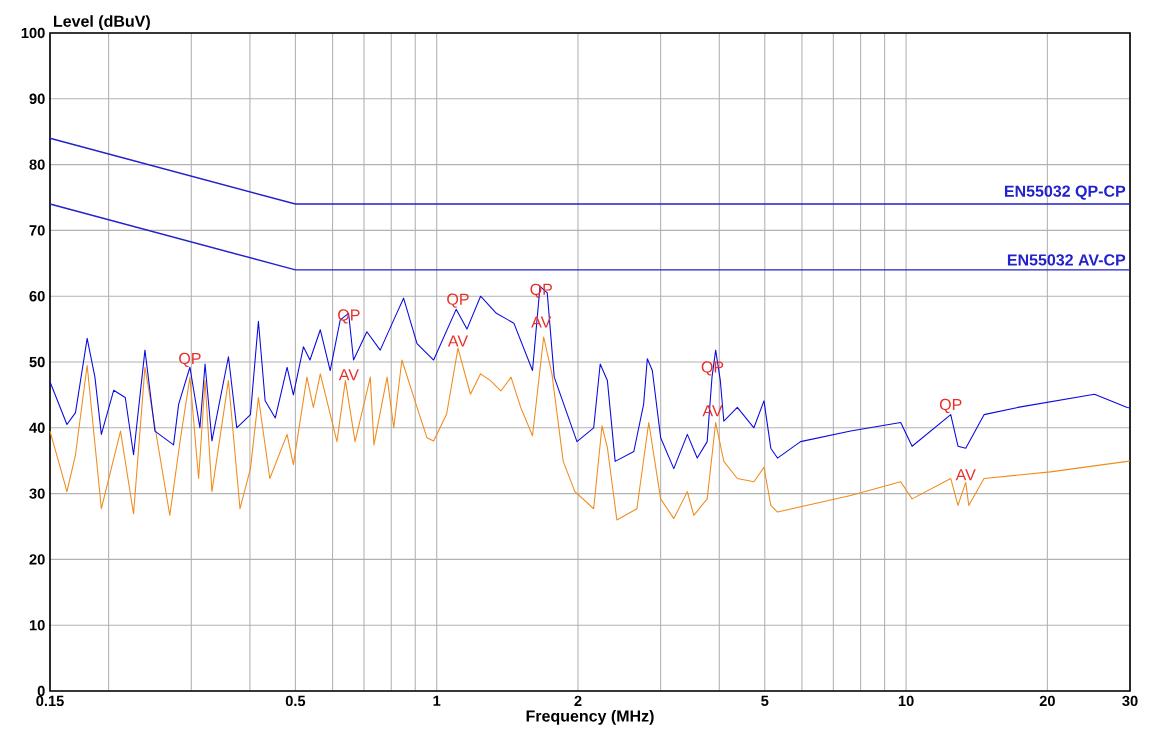  Describe the element at coordinates (37, 559) in the screenshot. I see `y-tick-label: 20` at that location.